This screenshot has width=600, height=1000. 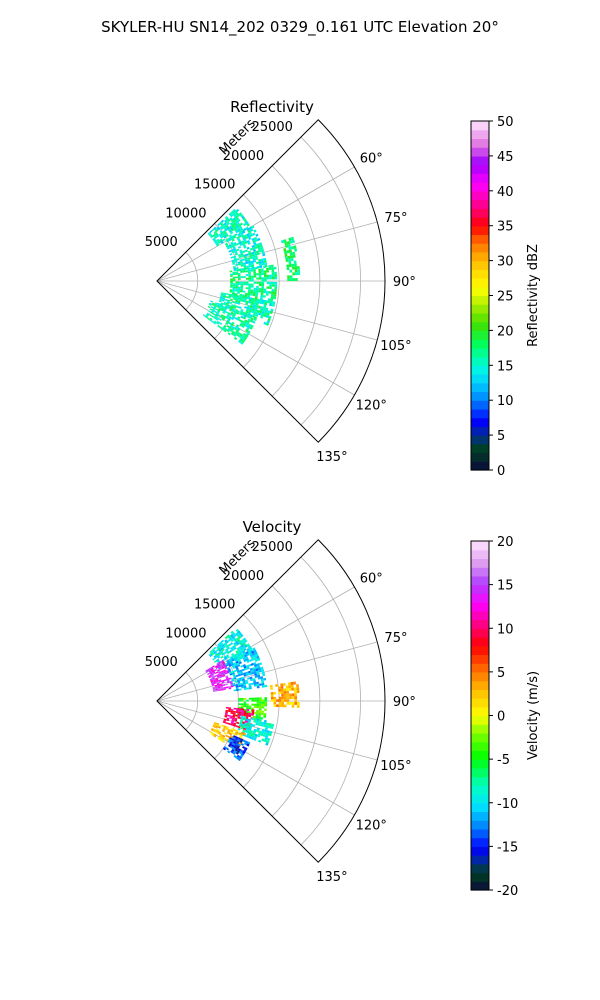 What do you see at coordinates (505, 262) in the screenshot?
I see `colorbar-tick-label: 30` at bounding box center [505, 262].